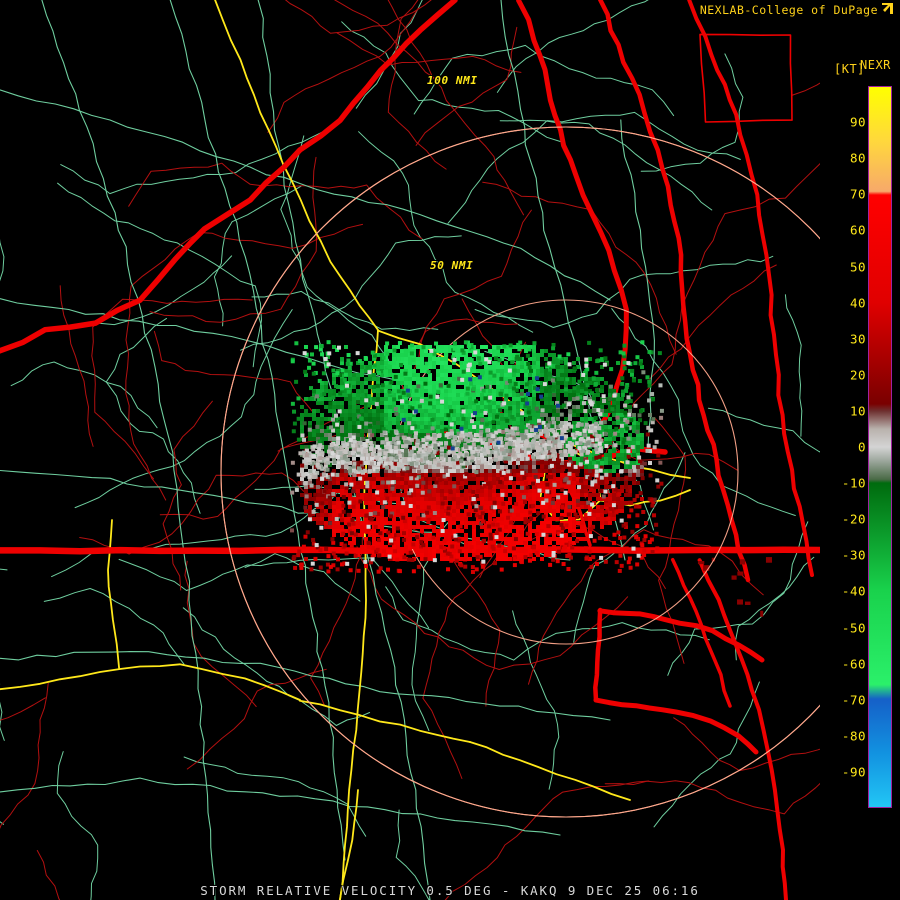 Image resolution: width=900 pixels, height=900 pixels. What do you see at coordinates (887, 10) in the screenshot?
I see `dupage-arrow-logo-icon` at bounding box center [887, 10].